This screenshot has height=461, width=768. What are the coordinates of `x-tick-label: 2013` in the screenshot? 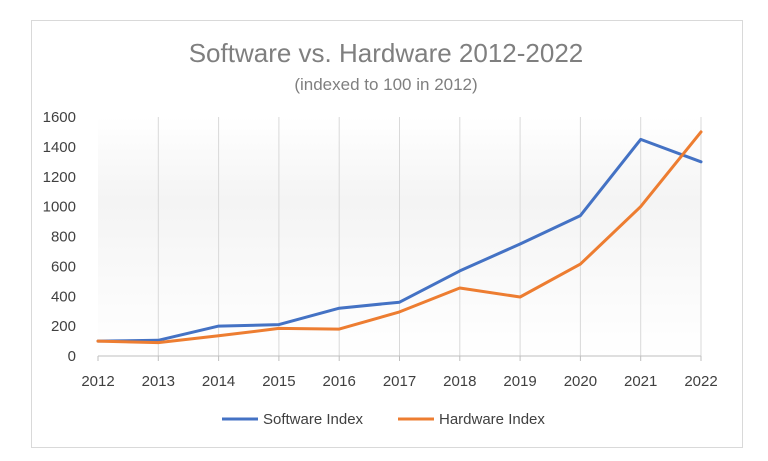 It's located at (158, 381).